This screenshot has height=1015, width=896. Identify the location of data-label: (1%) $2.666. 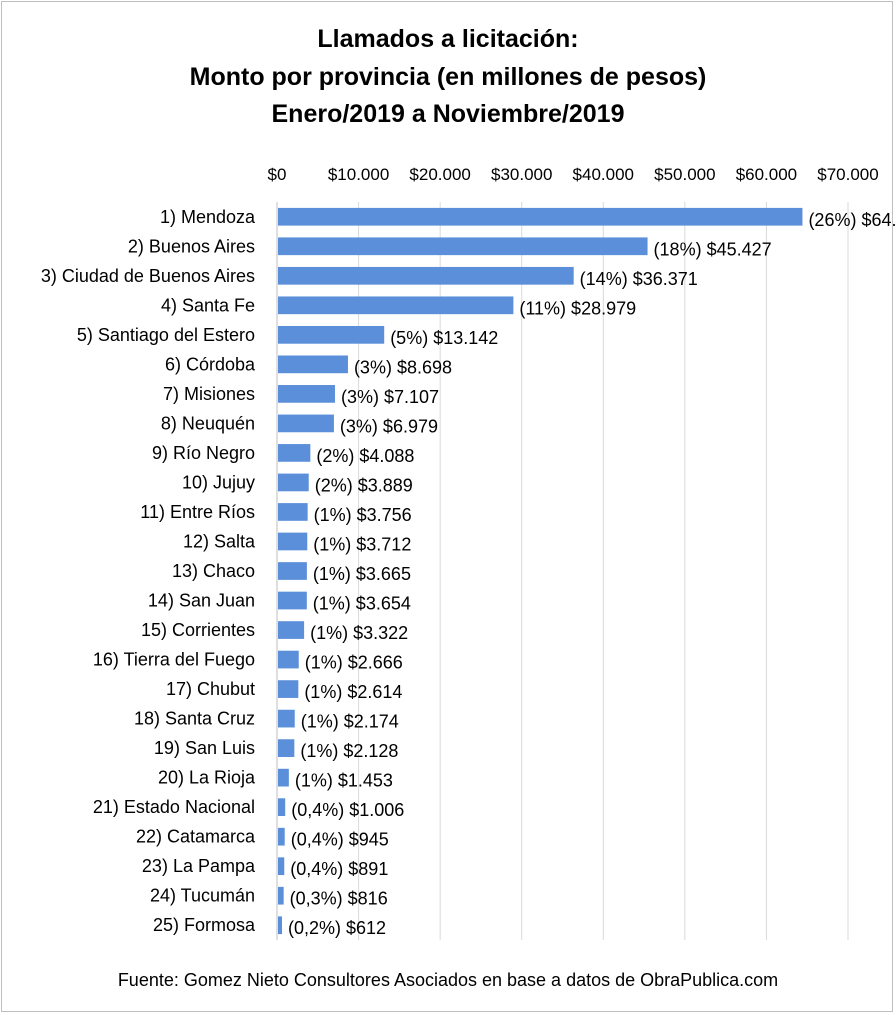
(354, 663).